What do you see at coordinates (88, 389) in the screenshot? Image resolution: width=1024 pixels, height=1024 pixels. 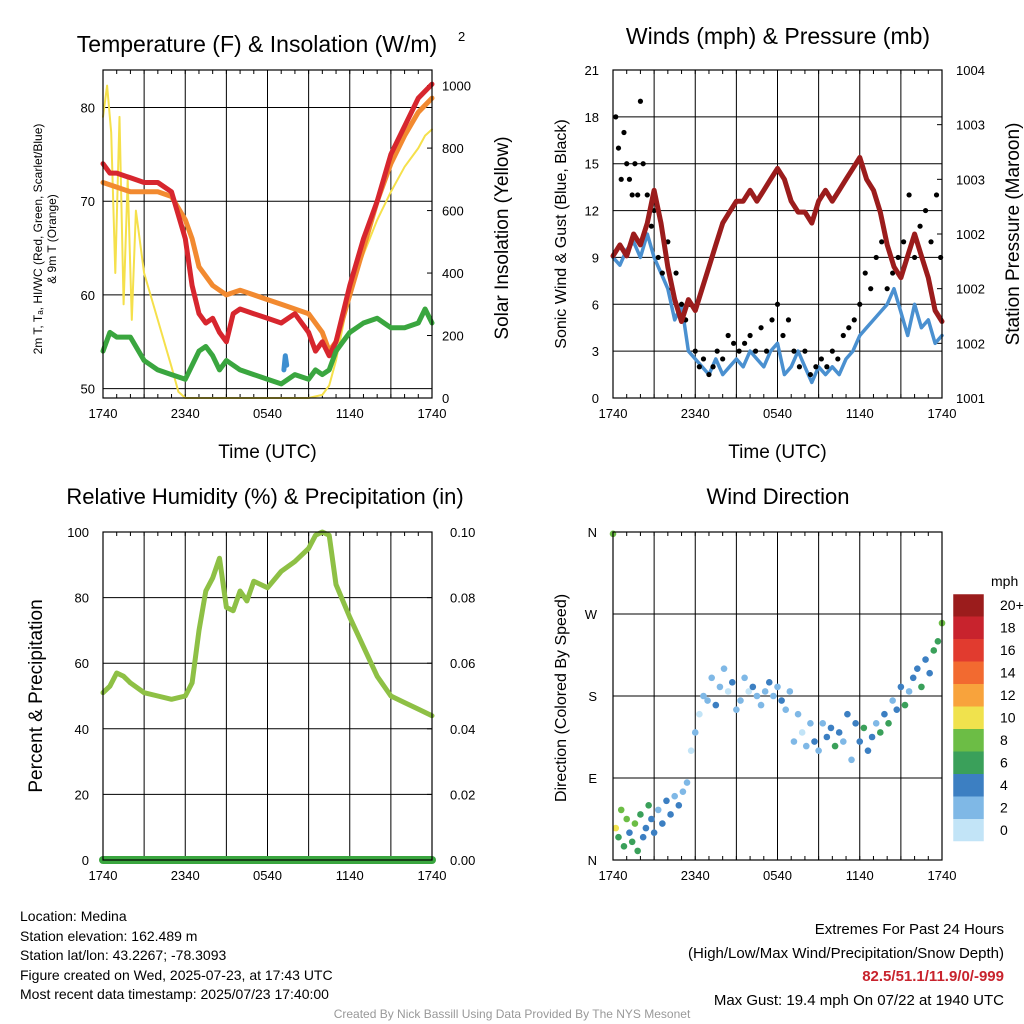 I see `y-tick-label: 50` at bounding box center [88, 389].